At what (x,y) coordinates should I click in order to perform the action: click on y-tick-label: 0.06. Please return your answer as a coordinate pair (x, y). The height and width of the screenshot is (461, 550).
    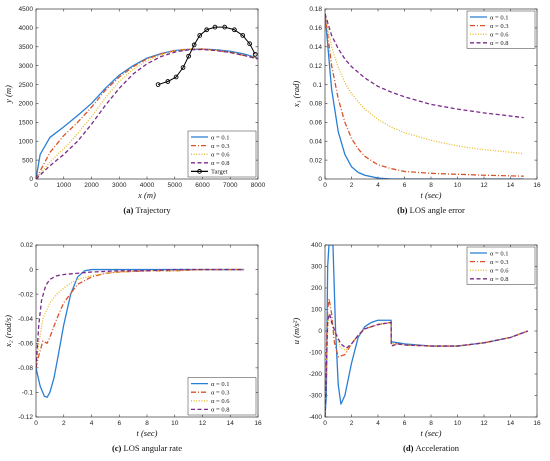
    Looking at the image, I should click on (315, 123).